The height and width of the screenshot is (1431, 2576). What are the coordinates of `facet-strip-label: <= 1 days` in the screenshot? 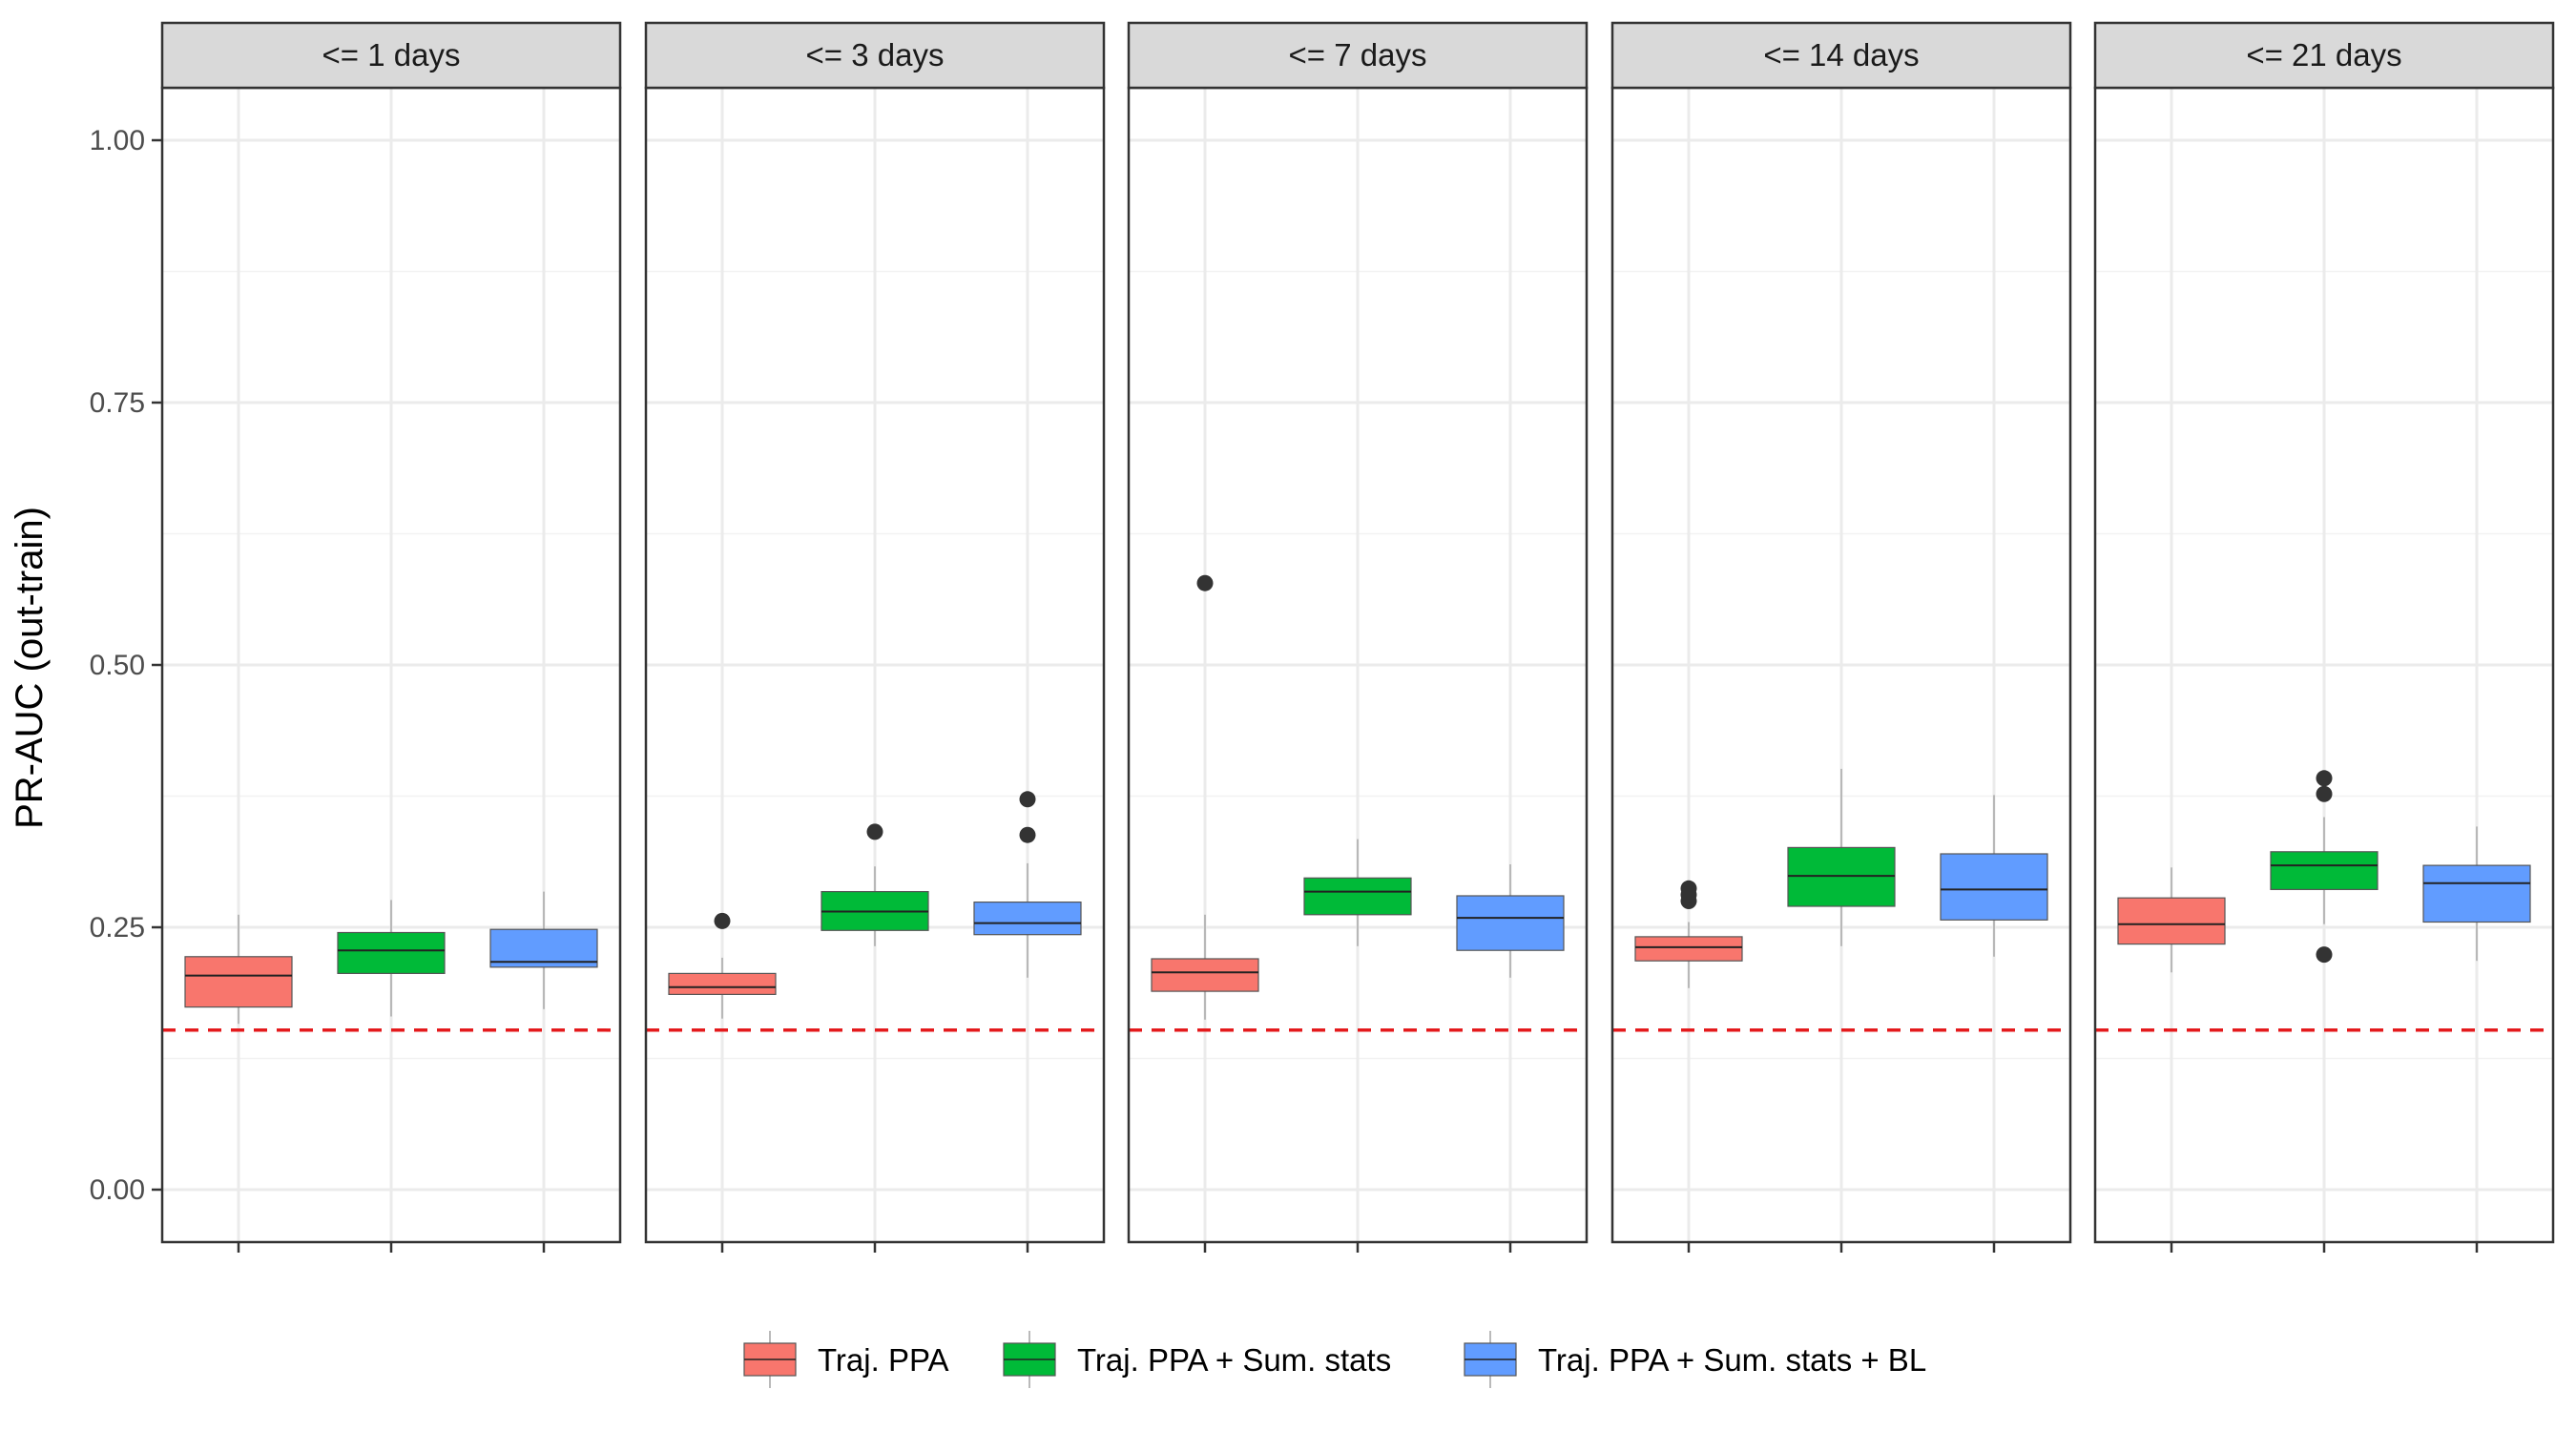 It's located at (391, 55).